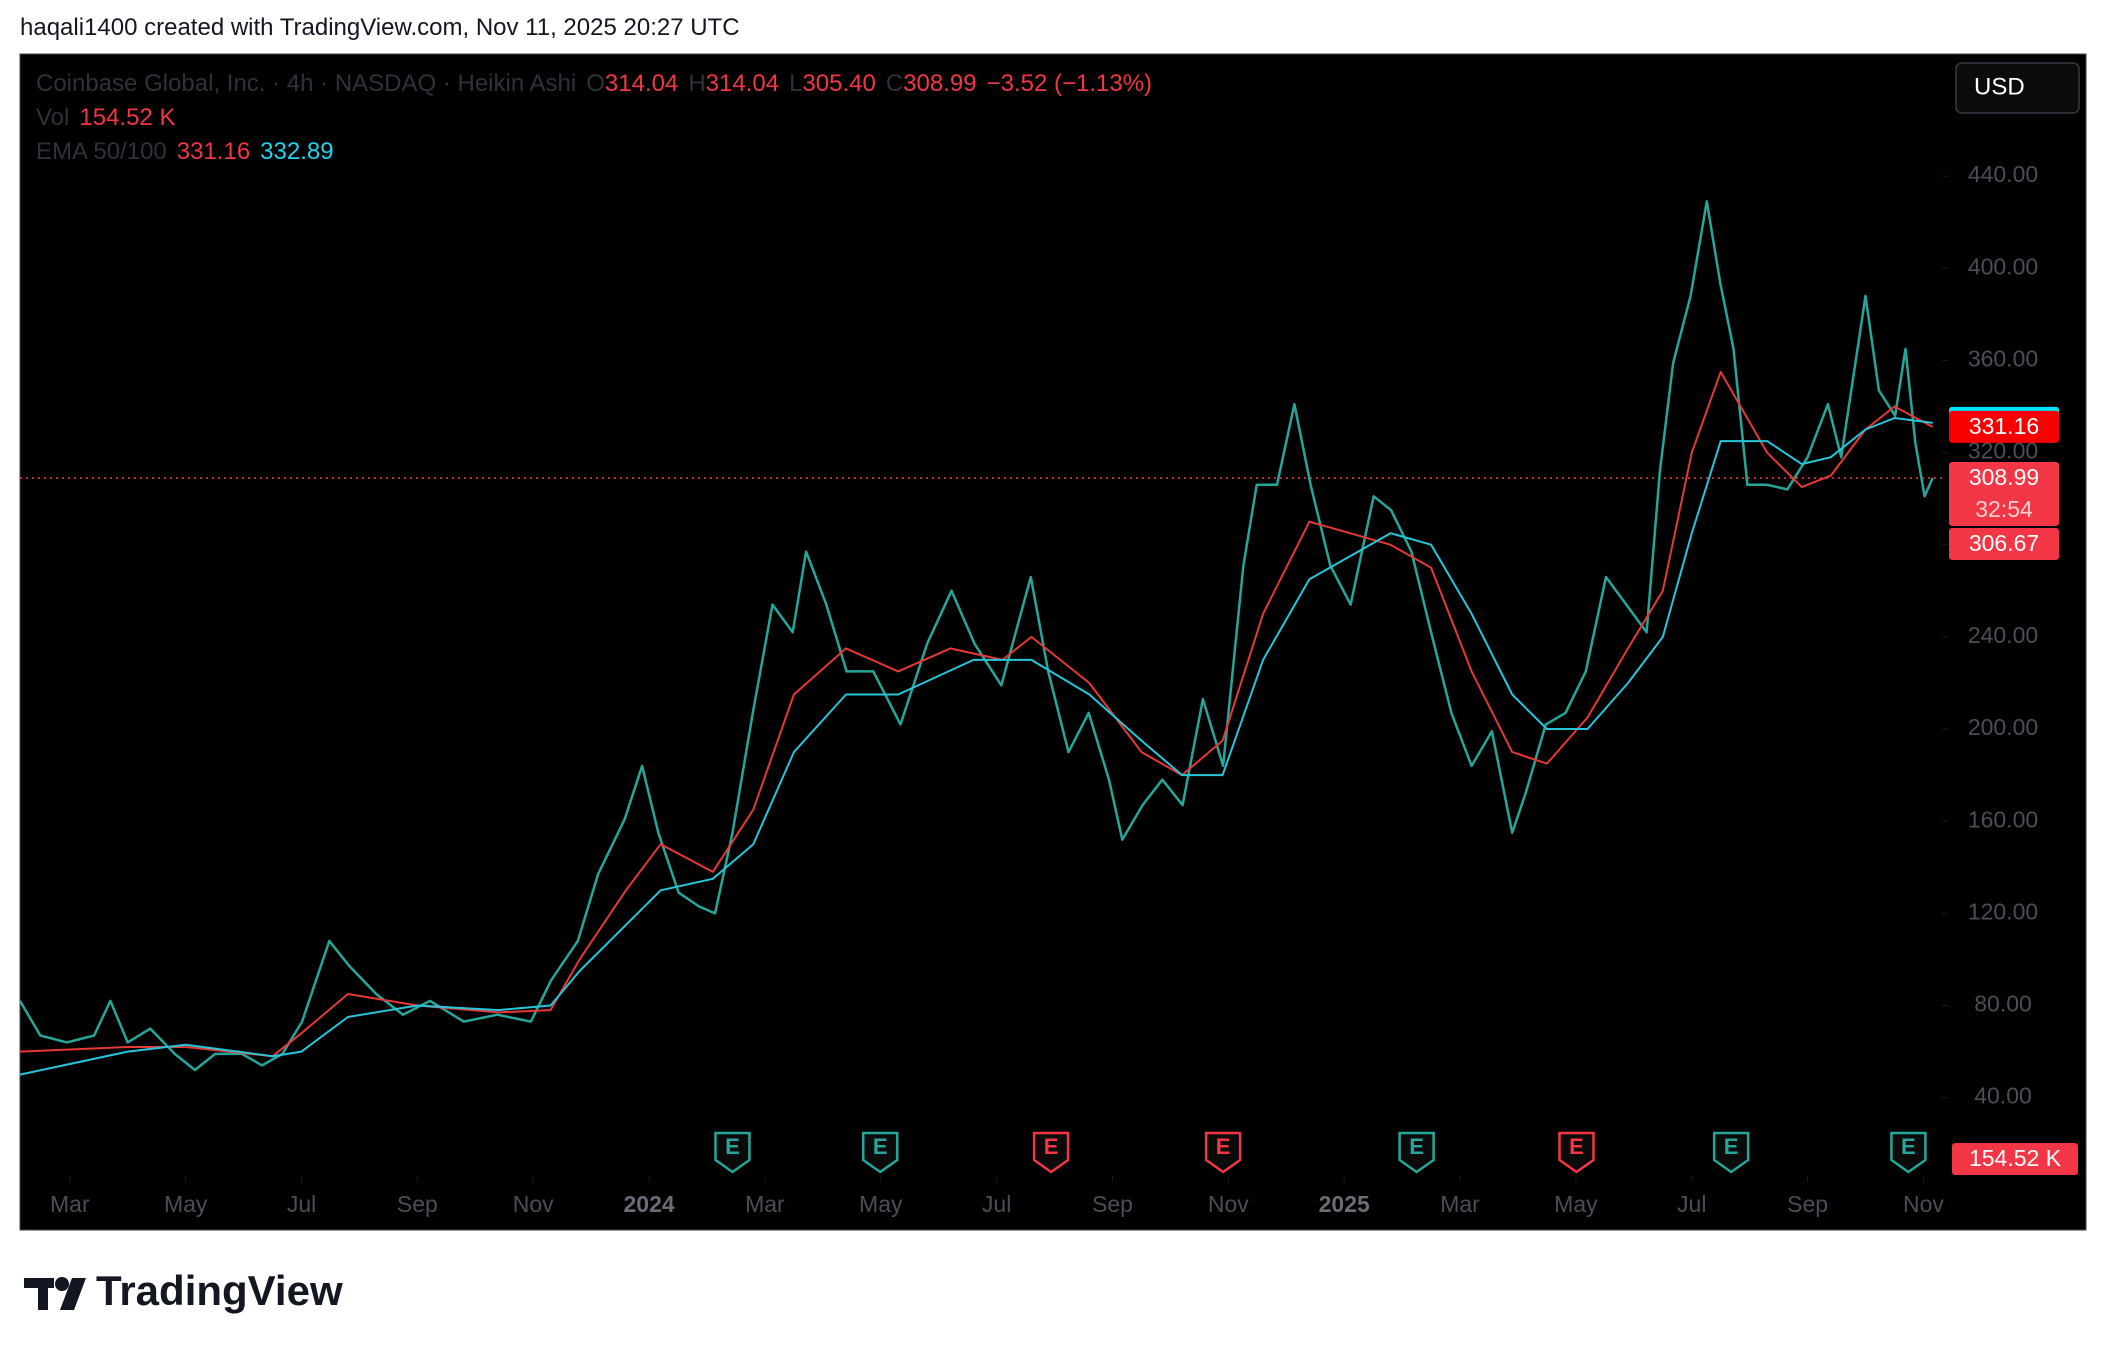 This screenshot has width=2108, height=1352. I want to click on ema-tag: 331.16, so click(2004, 426).